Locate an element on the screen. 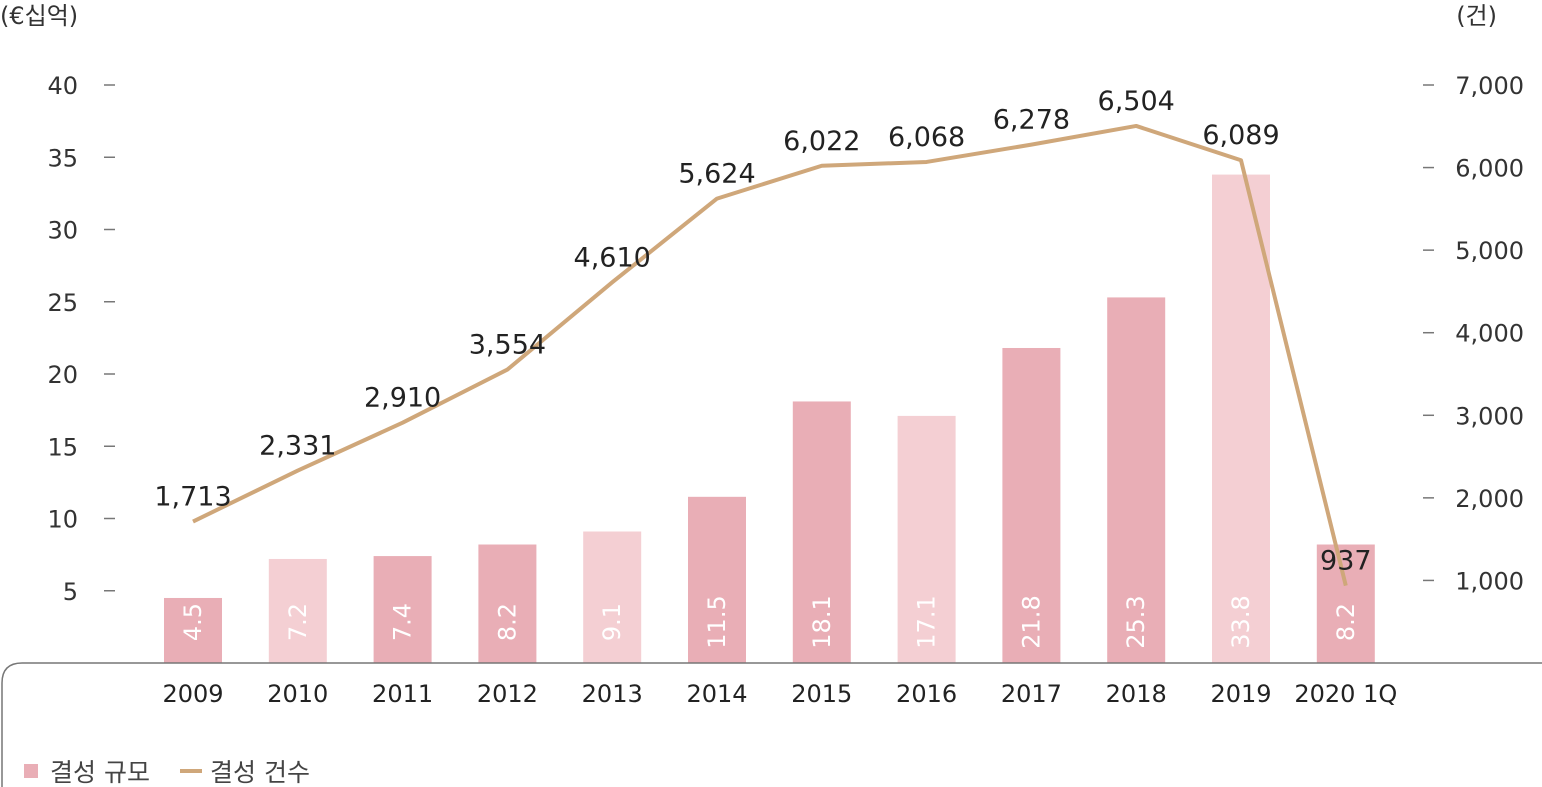  x-axis-tick-label: 2011 is located at coordinates (402, 694).